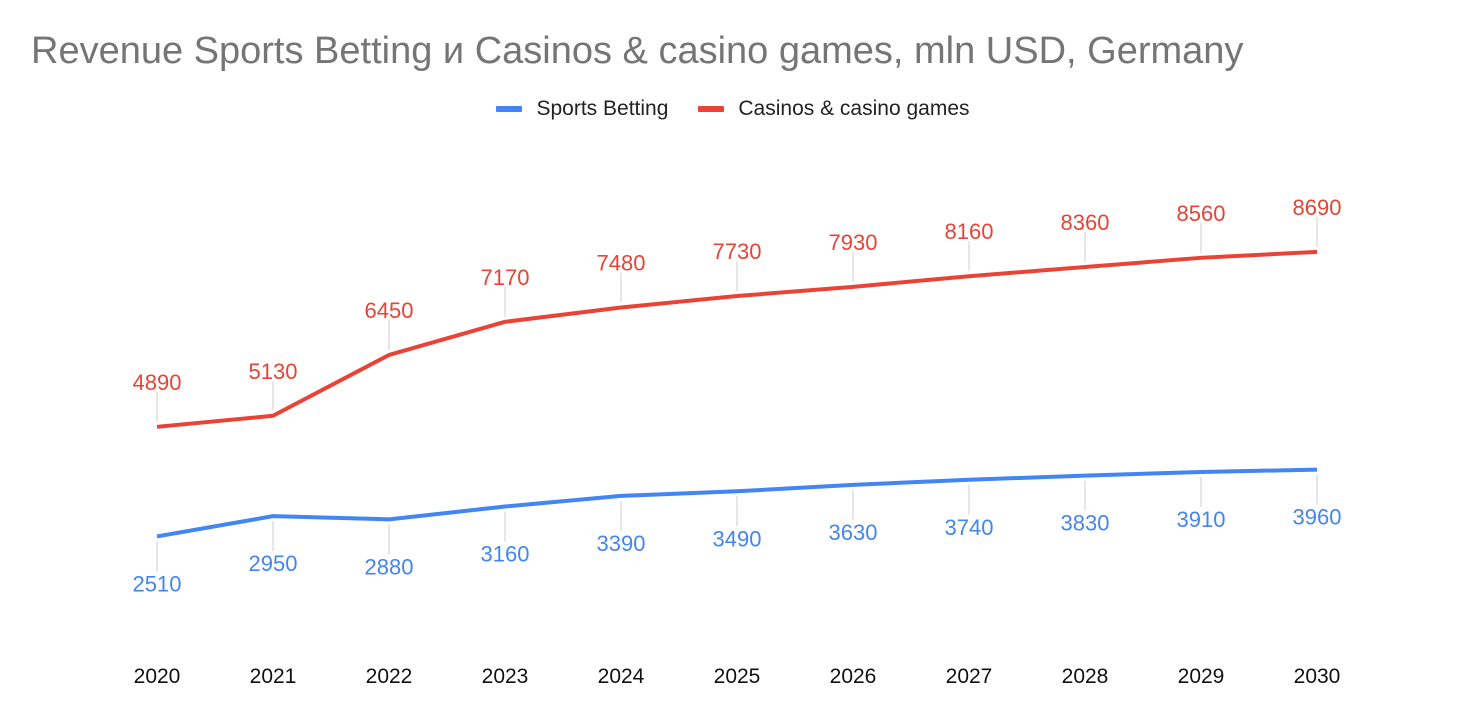 This screenshot has height=702, width=1466. Describe the element at coordinates (853, 676) in the screenshot. I see `x-tick-label: 2026` at that location.